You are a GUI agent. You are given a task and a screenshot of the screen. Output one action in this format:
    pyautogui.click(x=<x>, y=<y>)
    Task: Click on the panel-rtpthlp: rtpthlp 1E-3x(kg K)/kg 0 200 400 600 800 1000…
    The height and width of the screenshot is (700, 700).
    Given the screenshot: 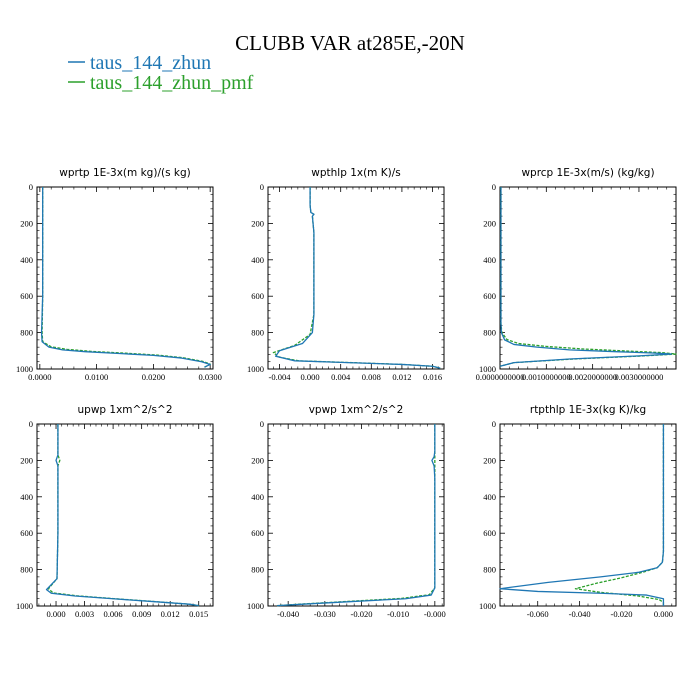 What is the action you would take?
    pyautogui.click(x=578, y=511)
    